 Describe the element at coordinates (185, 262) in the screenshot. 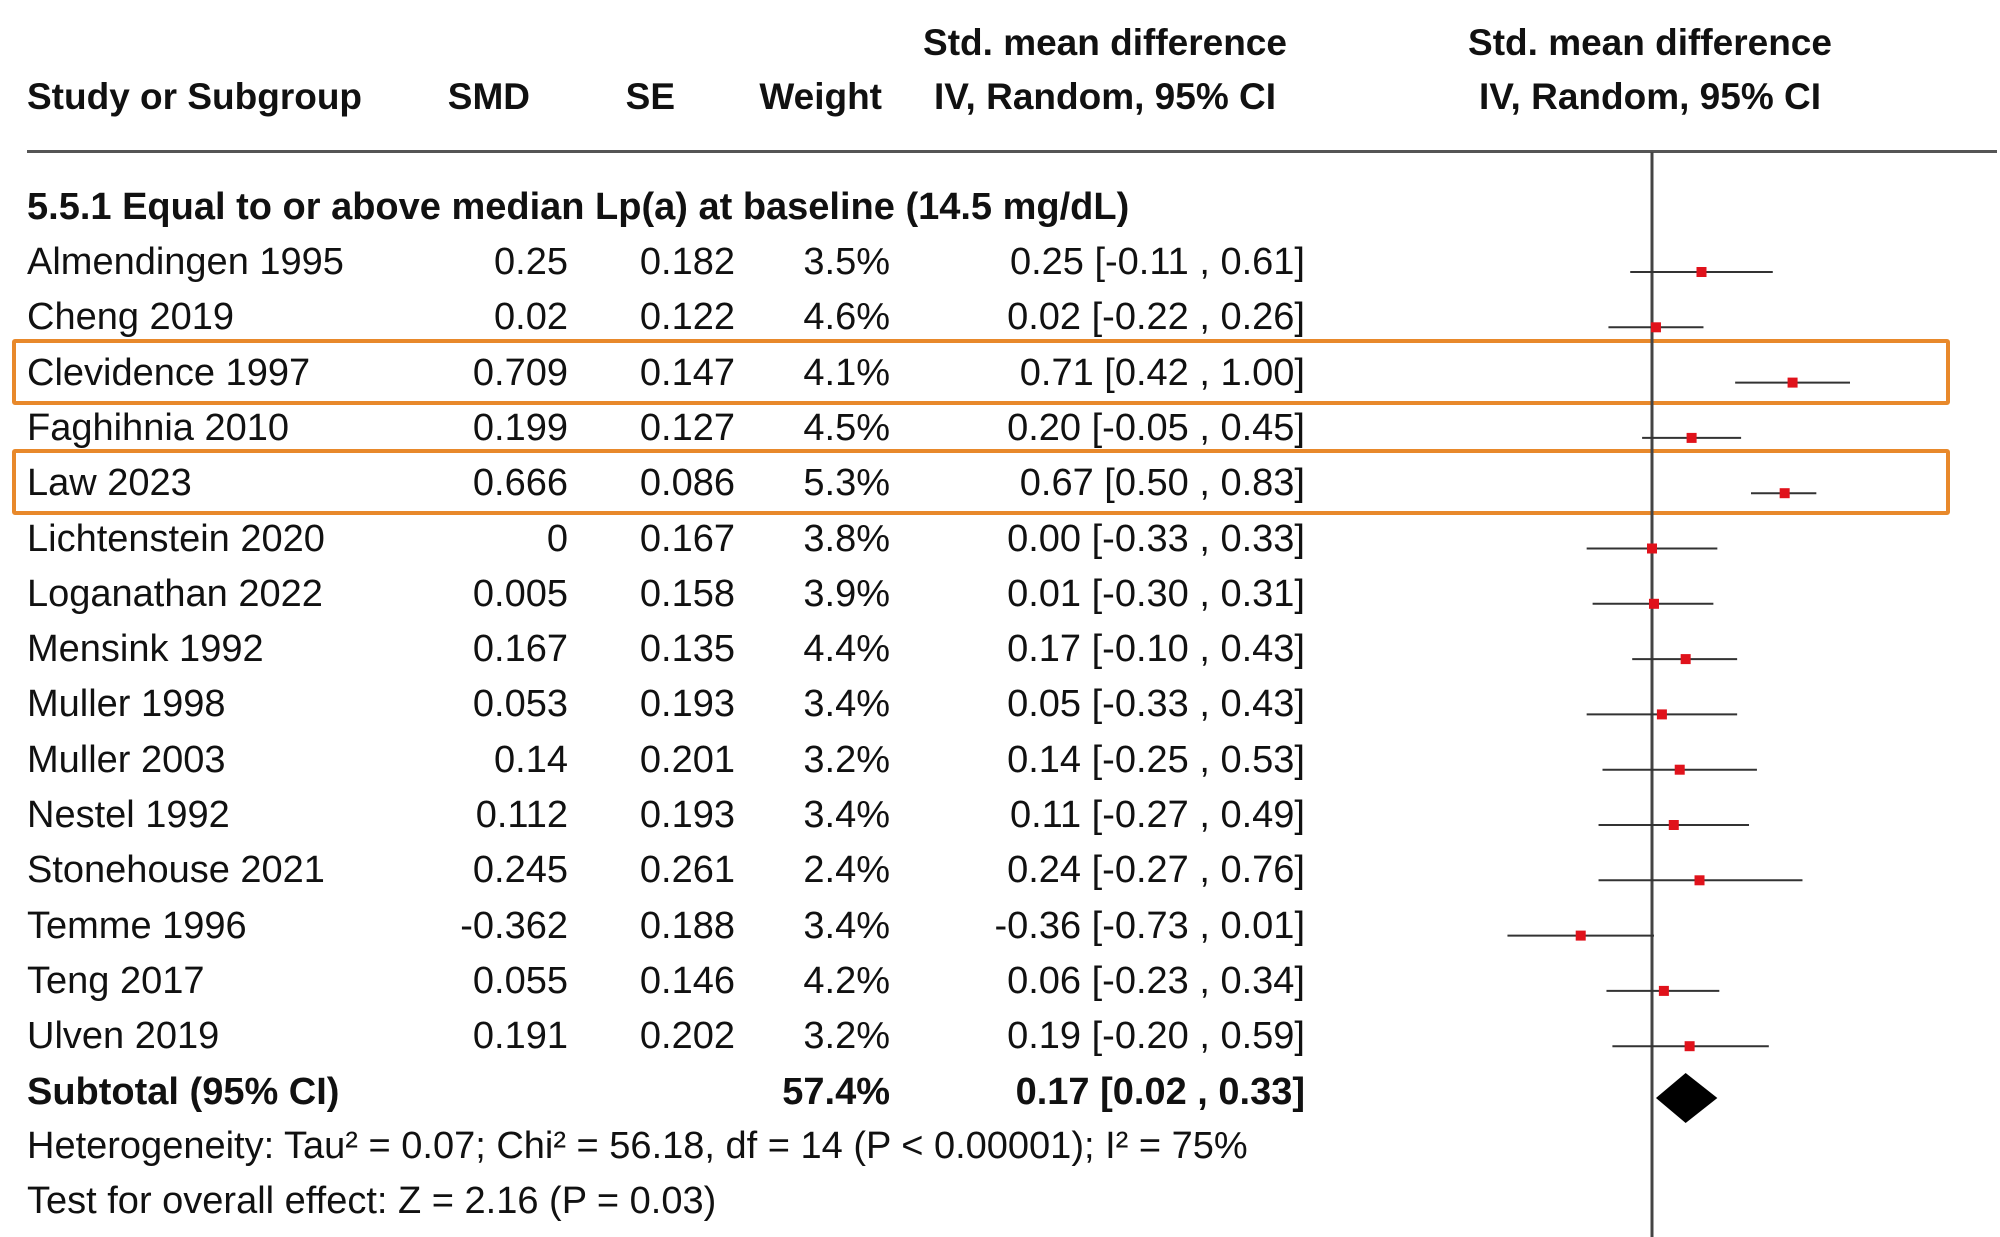

I see `study-name: Almendingen 1995` at that location.